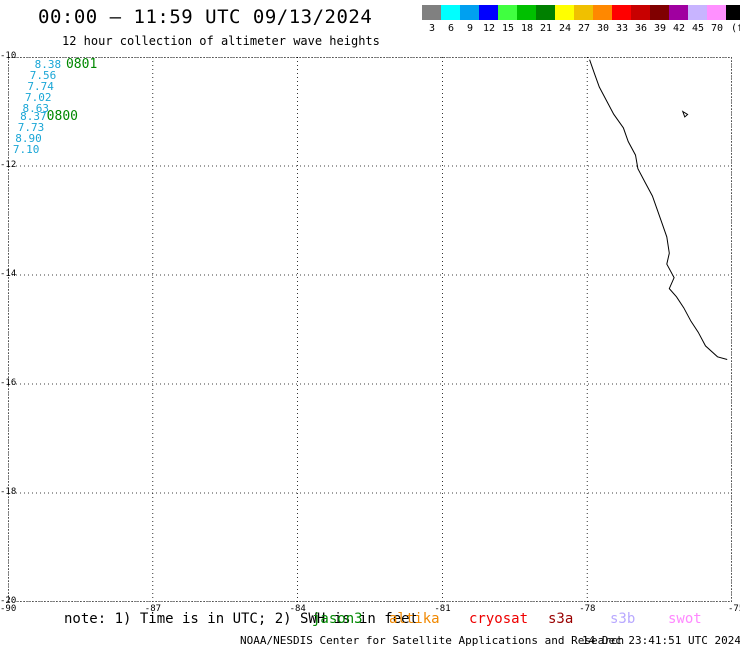 Image resolution: width=740 pixels, height=650 pixels. I want to click on legend-label: 21, so click(546, 28).